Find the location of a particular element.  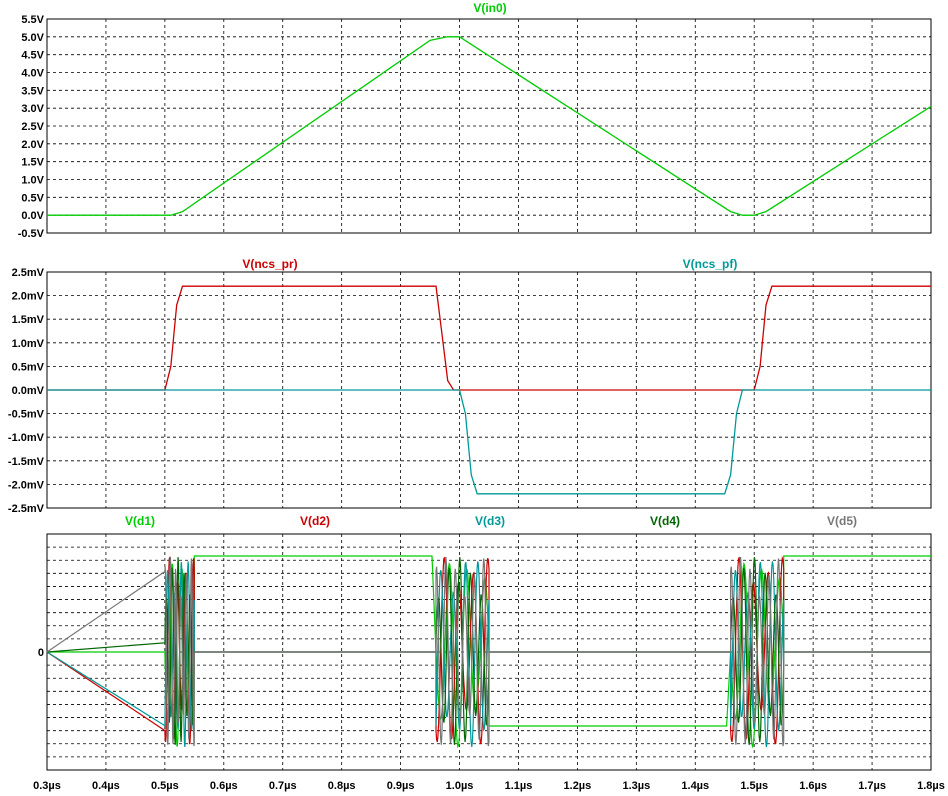

y-tick-label: 5.0V is located at coordinates (32, 38).